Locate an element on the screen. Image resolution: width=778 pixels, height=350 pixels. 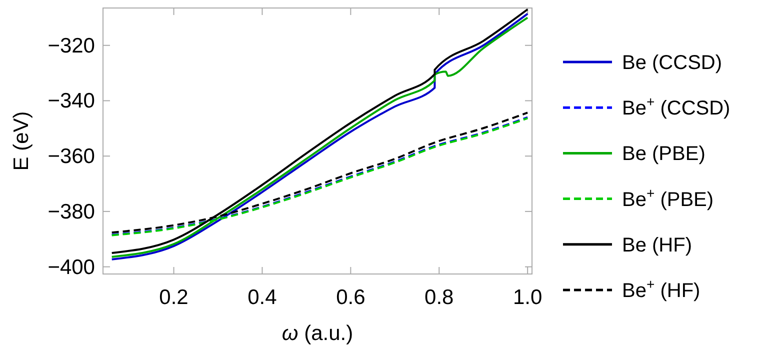
y-tick-label: −320 is located at coordinates (71, 46).